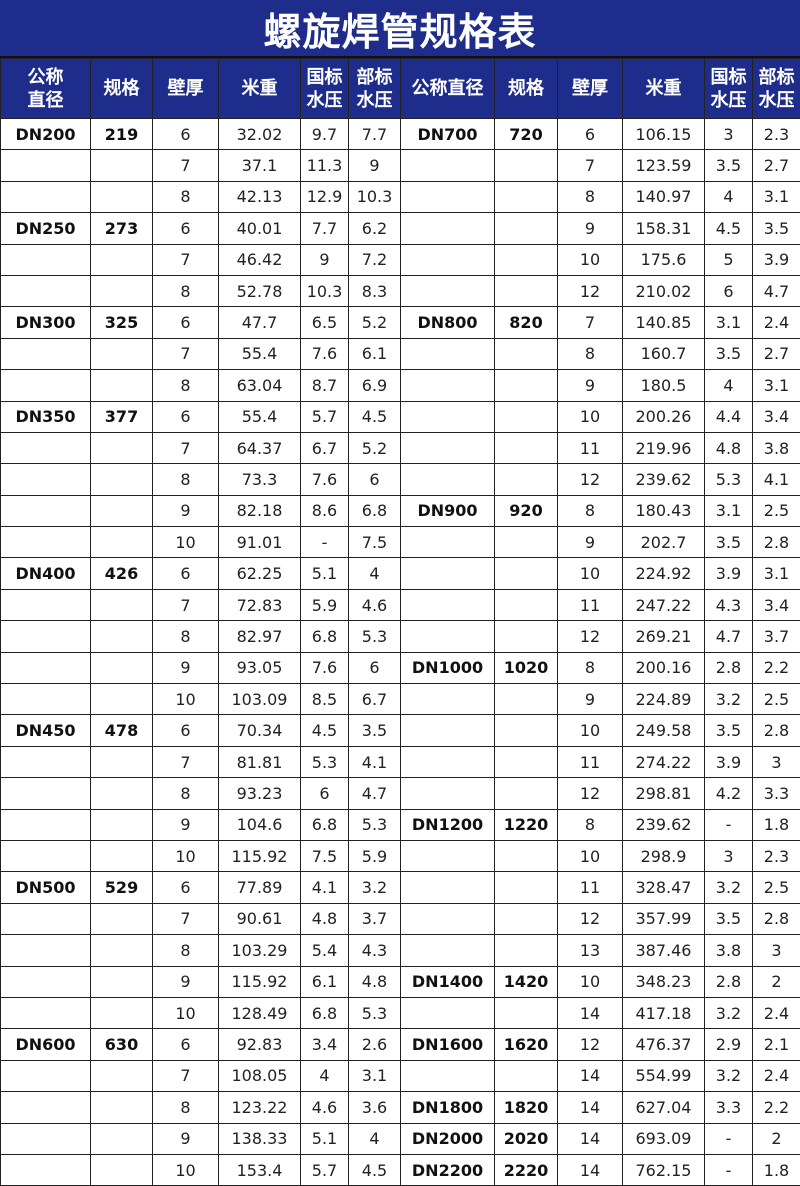  What do you see at coordinates (46, 89) in the screenshot?
I see `header-nominal-diameter: 公称 直径` at bounding box center [46, 89].